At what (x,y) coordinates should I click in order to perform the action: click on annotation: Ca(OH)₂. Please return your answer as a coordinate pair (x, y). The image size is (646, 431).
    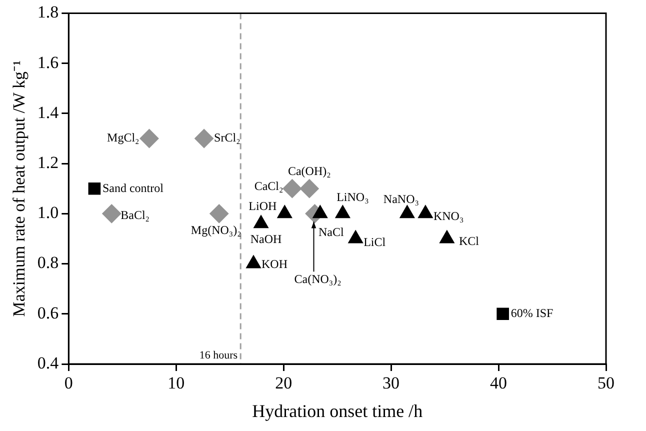
    Looking at the image, I should click on (309, 171).